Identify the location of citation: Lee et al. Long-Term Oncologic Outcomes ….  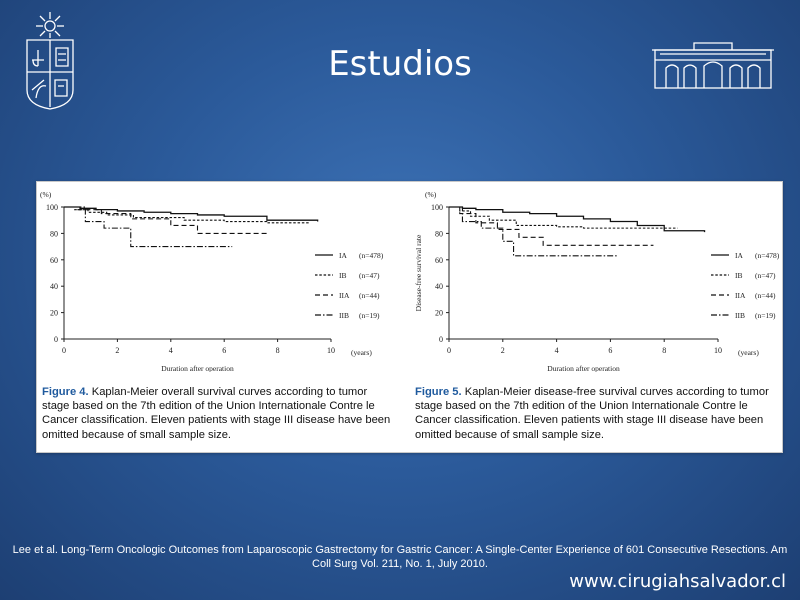
(400, 557).